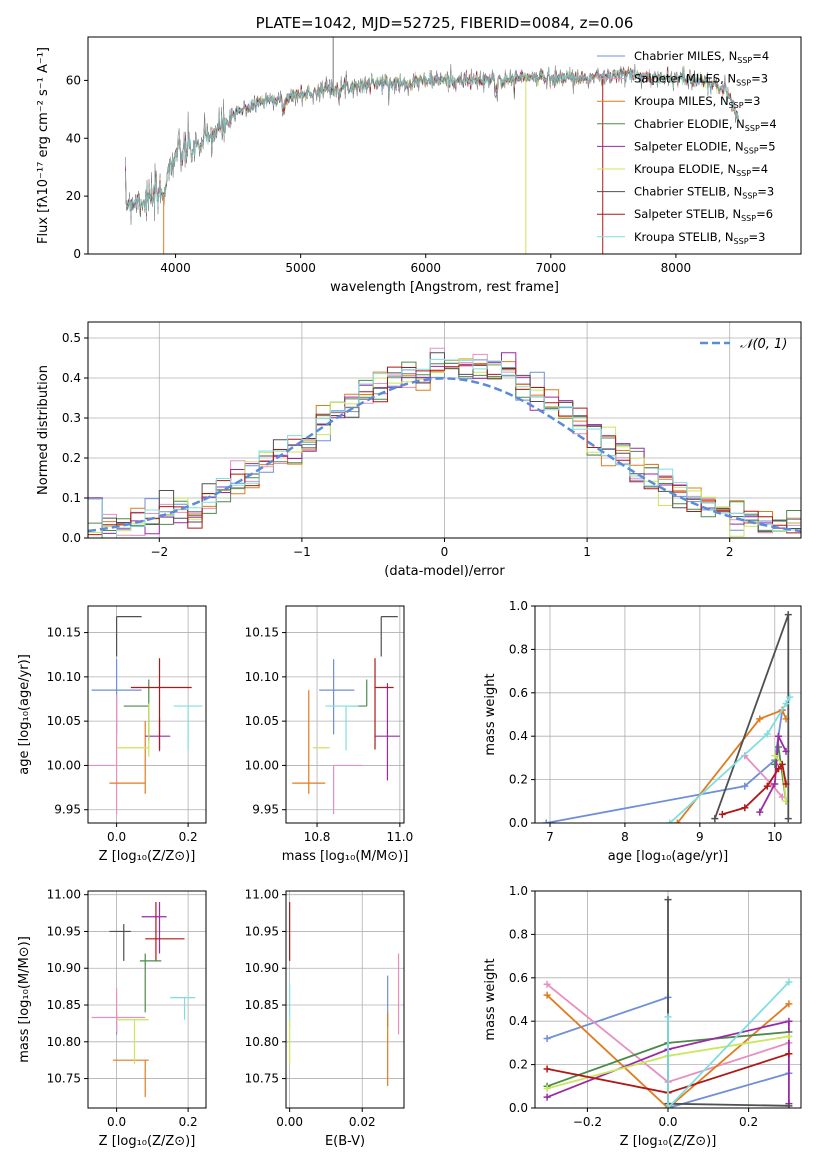 The width and height of the screenshot is (819, 1170). Describe the element at coordinates (71, 418) in the screenshot. I see `y-tick-label: 0.3` at that location.